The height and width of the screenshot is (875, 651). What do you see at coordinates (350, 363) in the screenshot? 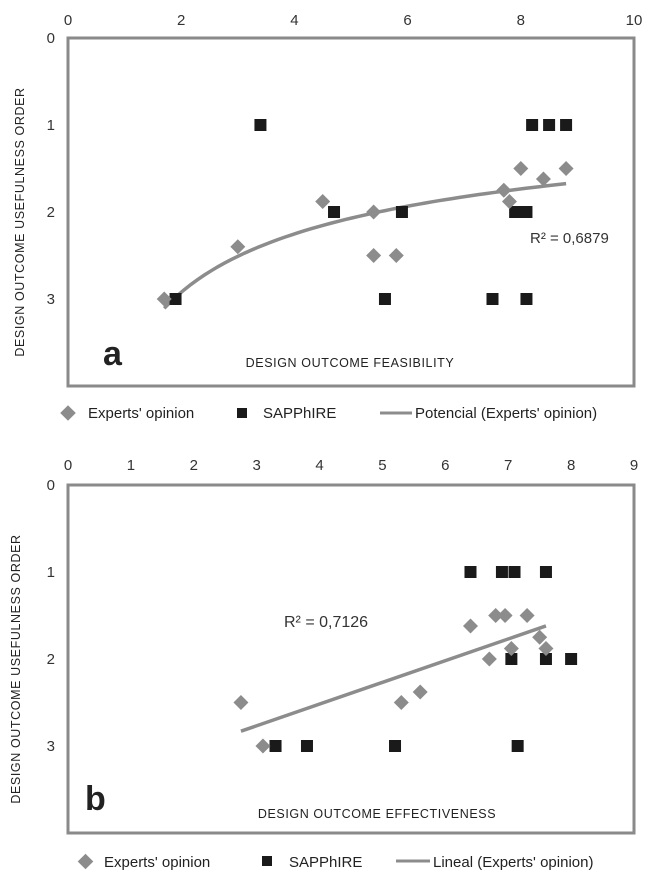
I see `panel-a-x-axis-title: DESIGN OUTCOME FEASIBILITY` at bounding box center [350, 363].